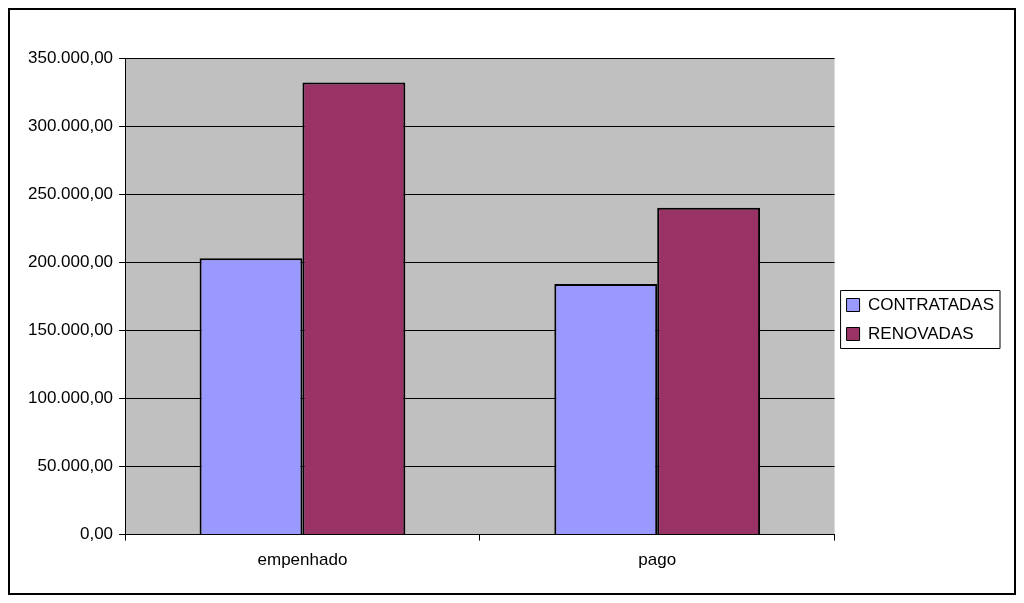  I want to click on y-tick-label: 150.000,00, so click(70, 330).